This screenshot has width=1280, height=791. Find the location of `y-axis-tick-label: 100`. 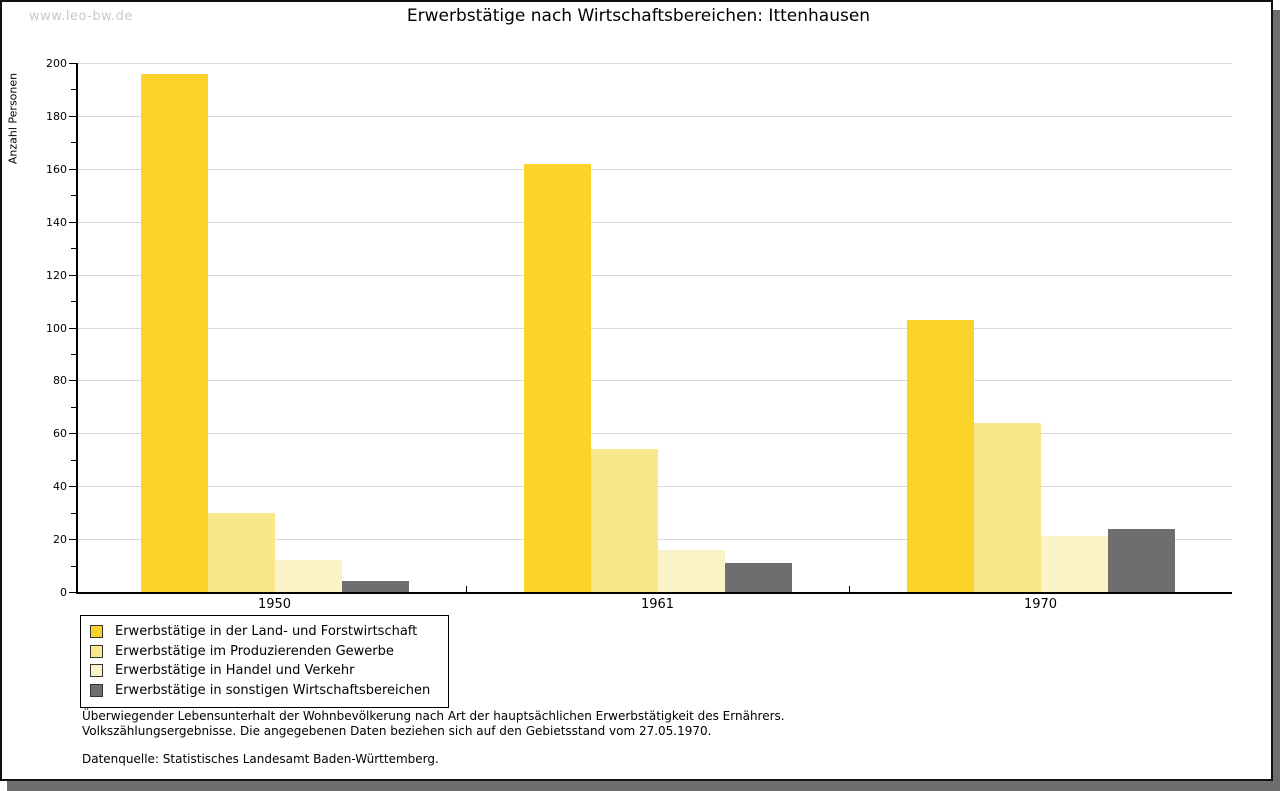

y-axis-tick-label: 100 is located at coordinates (56, 328).